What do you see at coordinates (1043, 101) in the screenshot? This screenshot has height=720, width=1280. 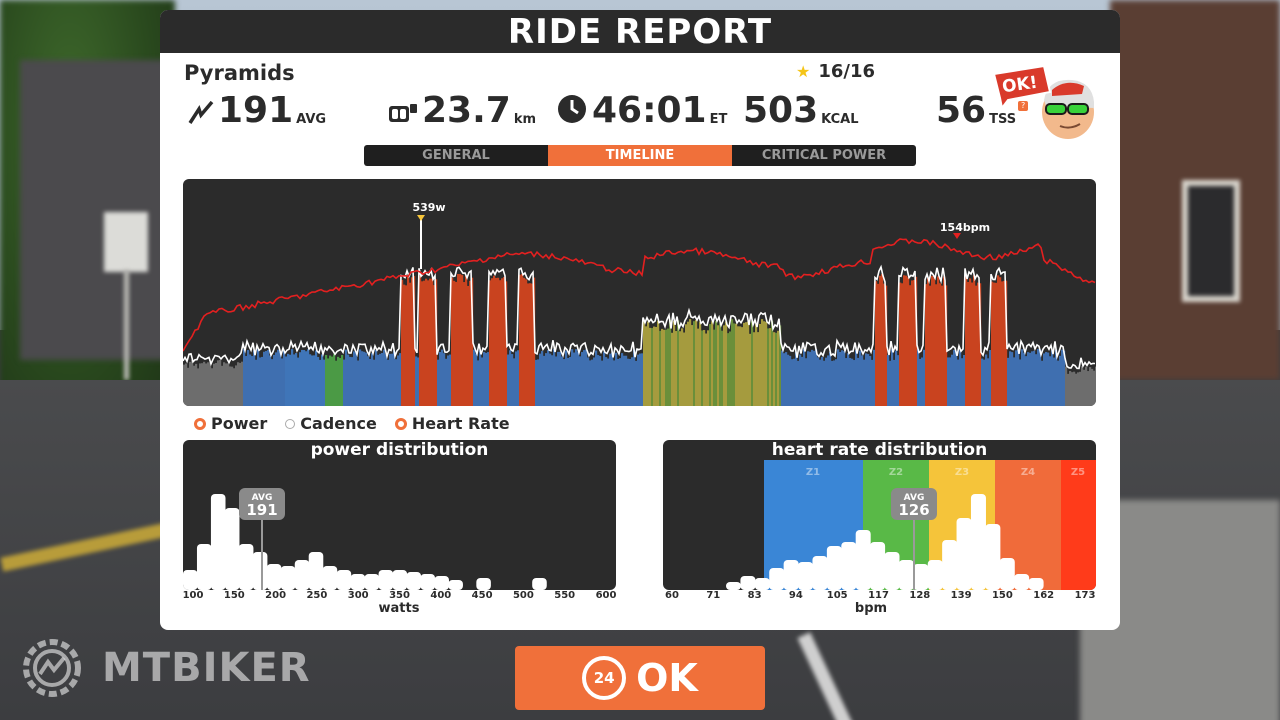 I see `avatar-icon: OK!` at bounding box center [1043, 101].